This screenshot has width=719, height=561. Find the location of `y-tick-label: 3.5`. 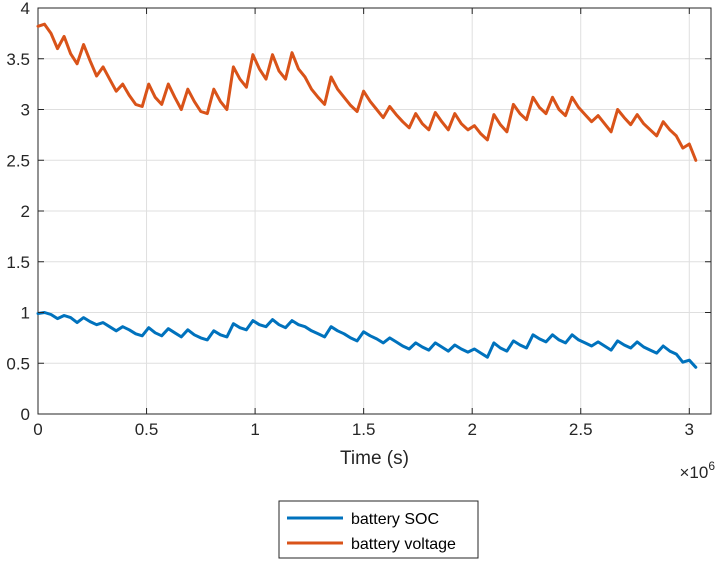

y-tick-label: 3.5 is located at coordinates (18, 59).